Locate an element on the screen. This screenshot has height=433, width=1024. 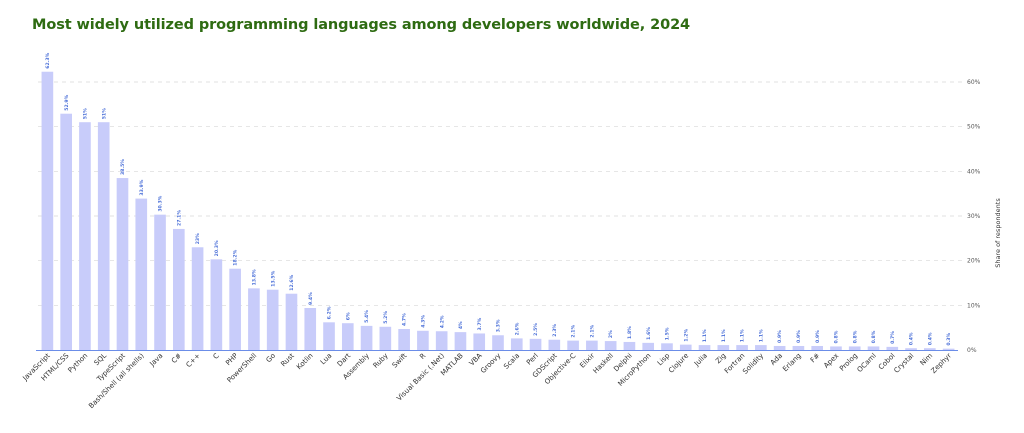
data-label: 1.6% is located at coordinates (649, 333).